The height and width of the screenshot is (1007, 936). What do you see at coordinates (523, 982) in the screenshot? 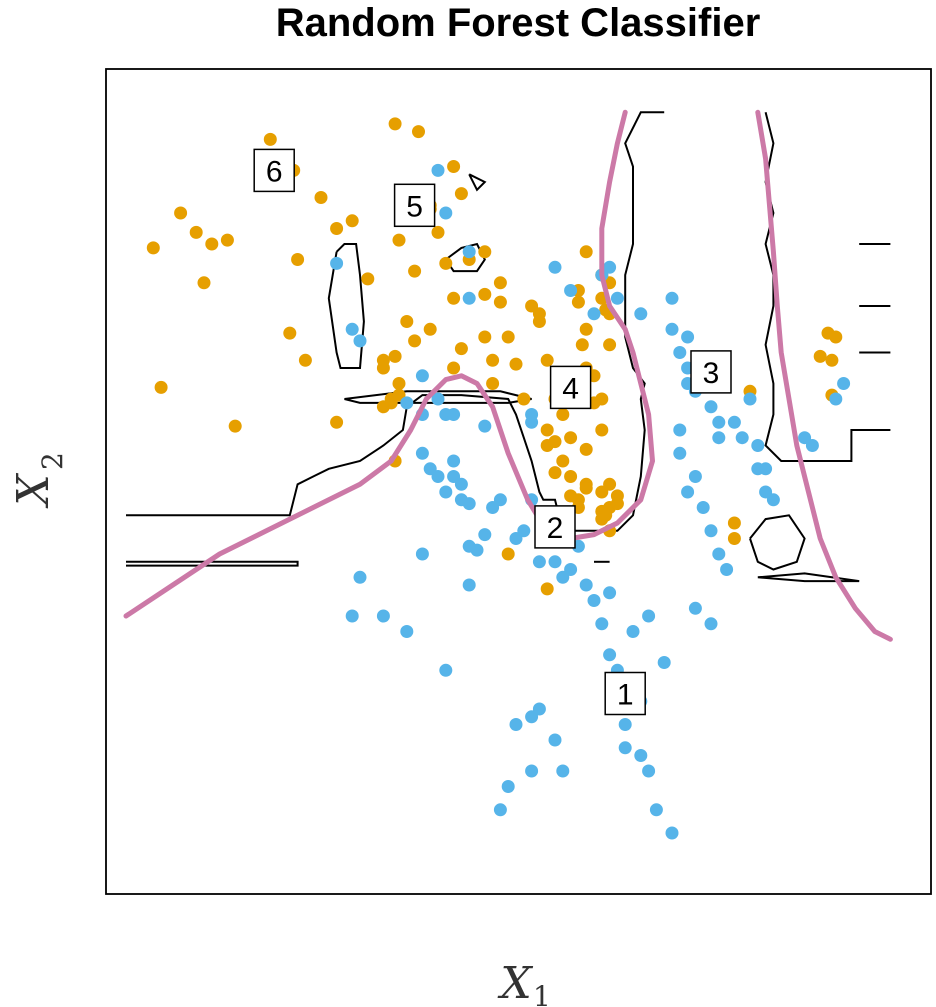
I see `x-axis-label: X 1` at bounding box center [523, 982].